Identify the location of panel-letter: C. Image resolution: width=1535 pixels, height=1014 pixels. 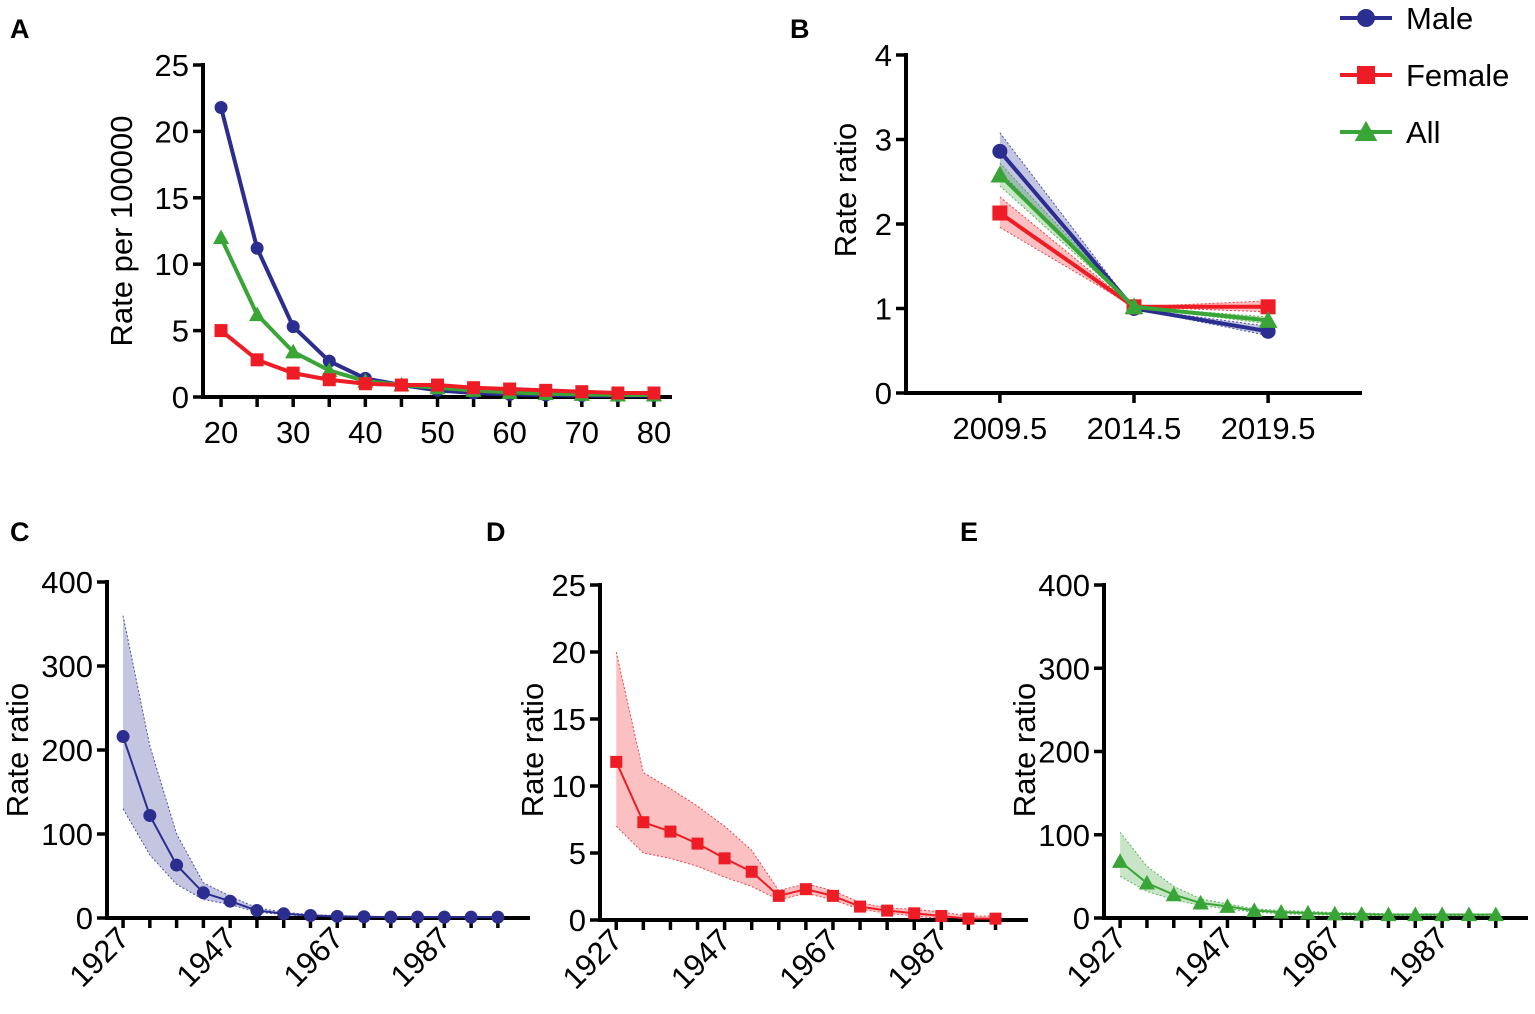
(20, 532).